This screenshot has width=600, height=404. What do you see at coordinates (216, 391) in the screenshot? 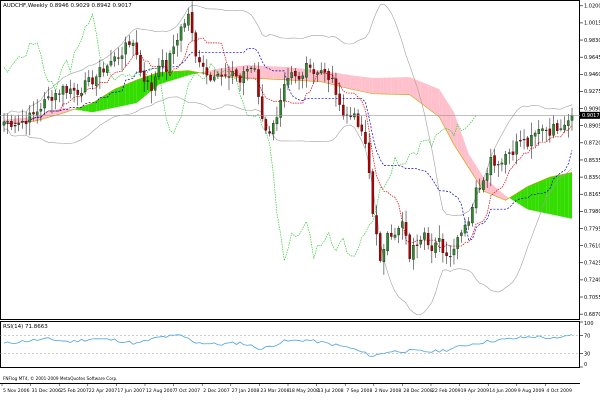
I see `time-tick-label: 2 Dec 2007` at bounding box center [216, 391].